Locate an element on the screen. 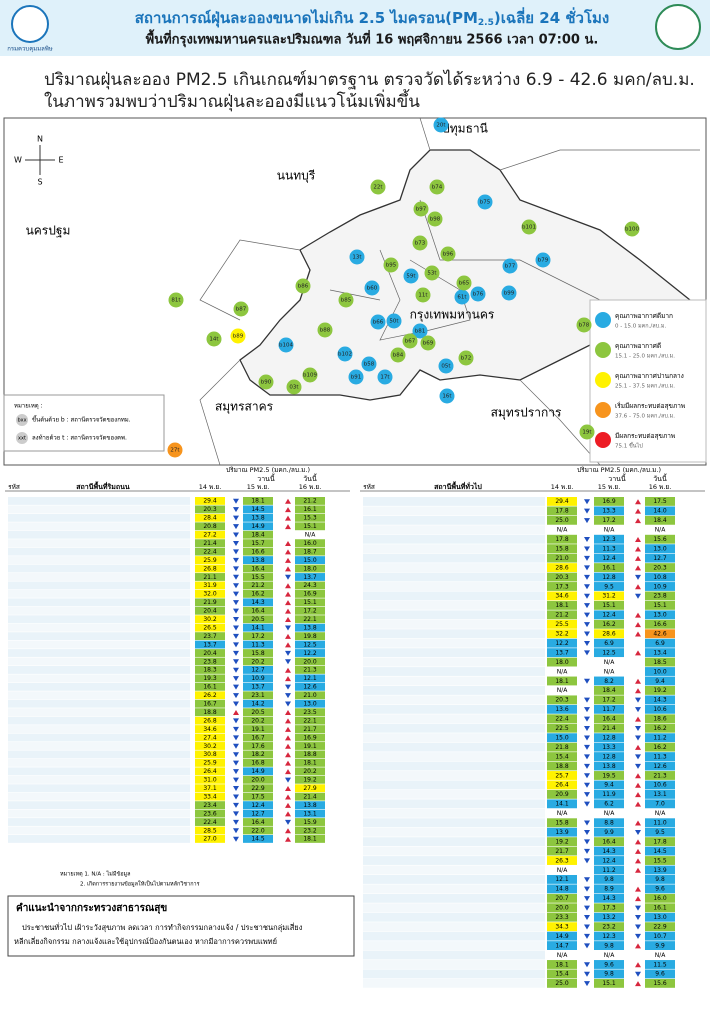 The width and height of the screenshot is (710, 1024). value: 9.4 is located at coordinates (660, 681).